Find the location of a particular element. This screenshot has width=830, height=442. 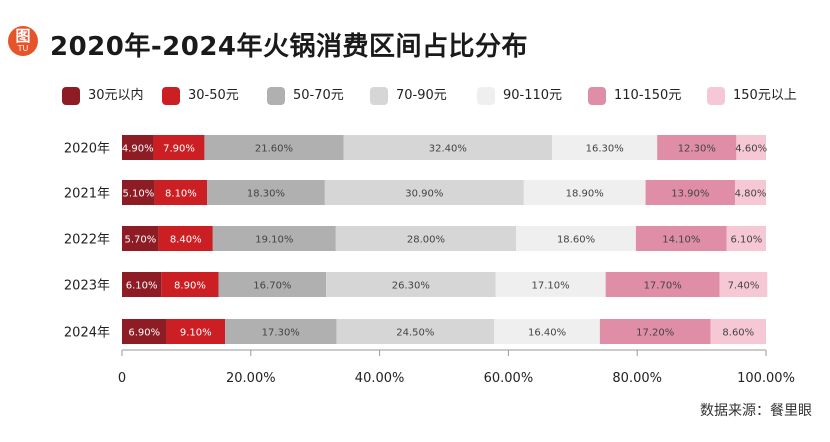

data-label: 18.30% is located at coordinates (266, 194).